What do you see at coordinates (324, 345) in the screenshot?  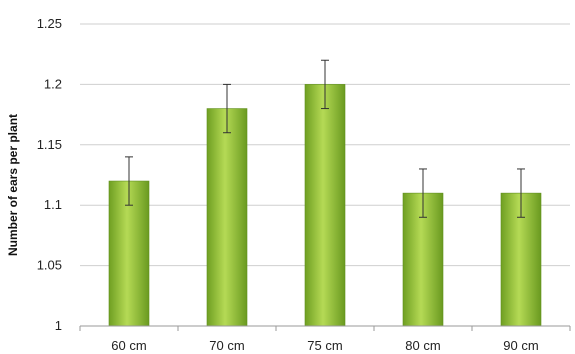 I see `x-tick-label: 75 cm` at bounding box center [324, 345].